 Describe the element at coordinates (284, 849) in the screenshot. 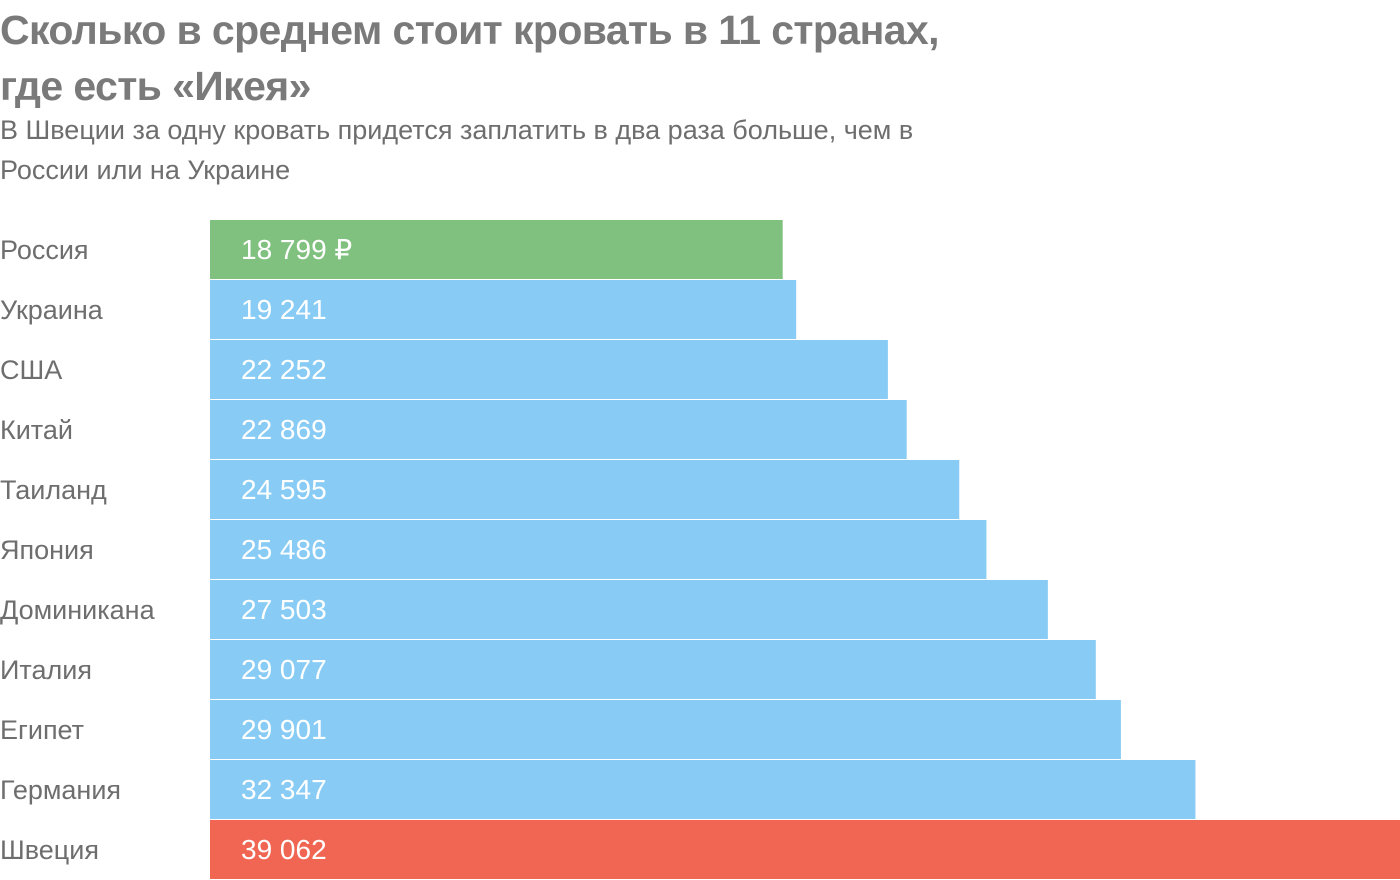

I see `value-label: 39 062` at that location.